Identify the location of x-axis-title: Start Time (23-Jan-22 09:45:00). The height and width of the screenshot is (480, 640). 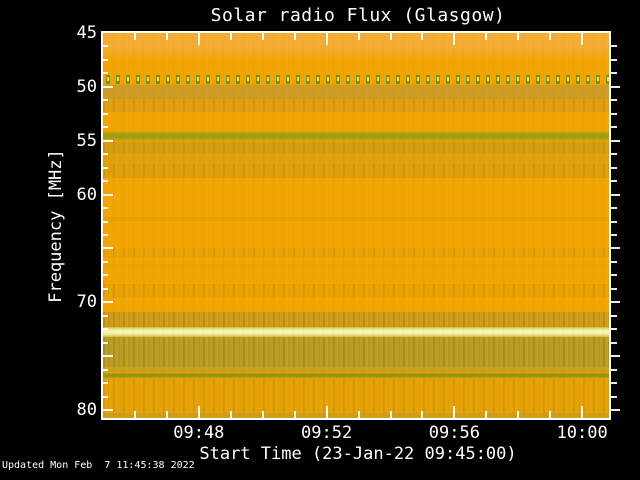
(358, 454).